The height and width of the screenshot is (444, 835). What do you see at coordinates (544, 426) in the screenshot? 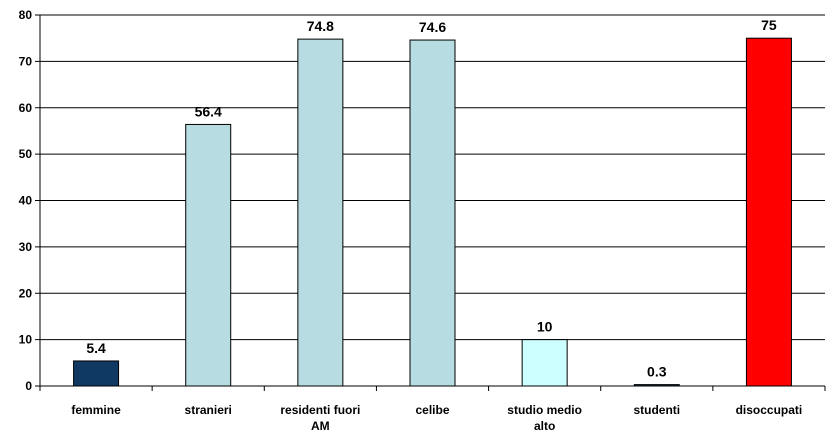
I see `category-label-line: alto` at bounding box center [544, 426].